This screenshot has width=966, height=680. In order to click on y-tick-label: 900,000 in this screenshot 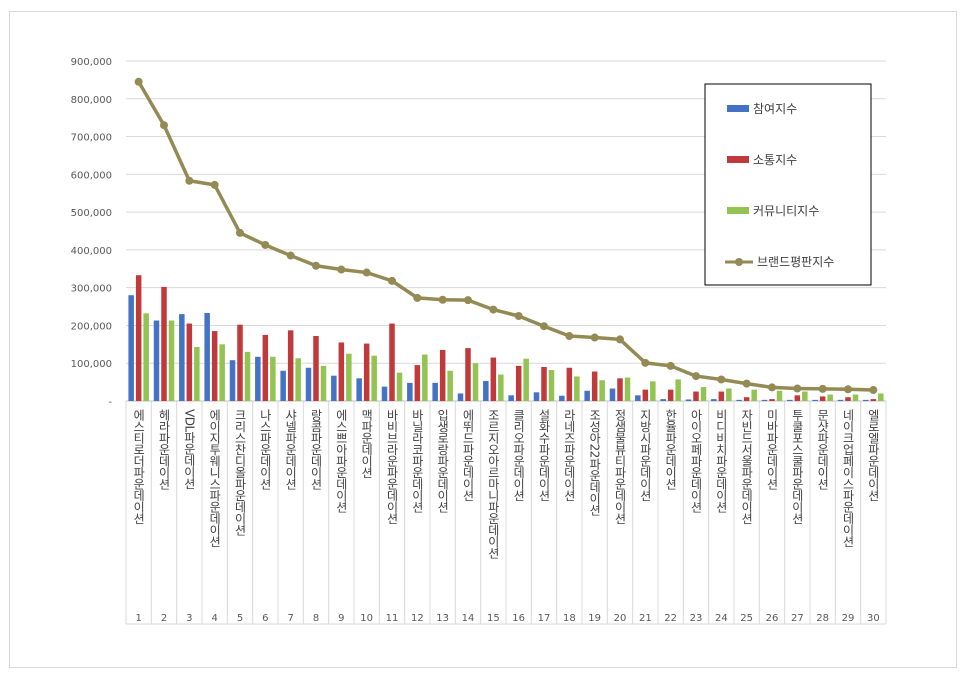, I will do `click(91, 62)`.